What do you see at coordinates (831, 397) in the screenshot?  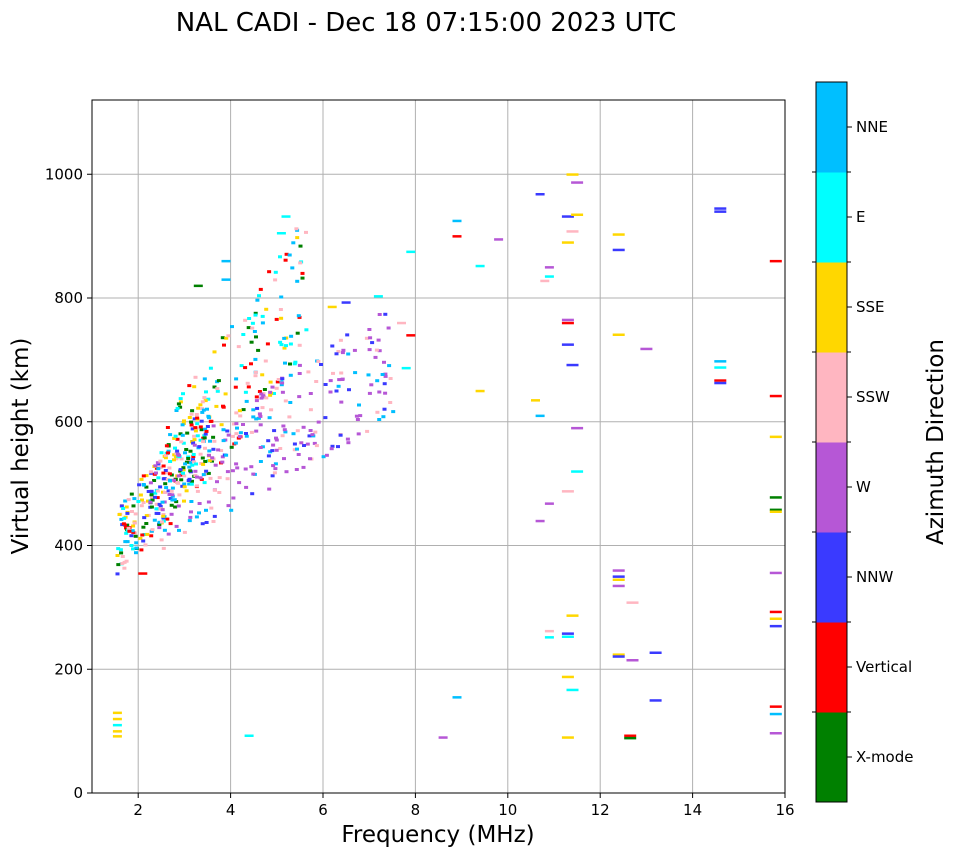 I see `colorbar-swatch-ssw` at bounding box center [831, 397].